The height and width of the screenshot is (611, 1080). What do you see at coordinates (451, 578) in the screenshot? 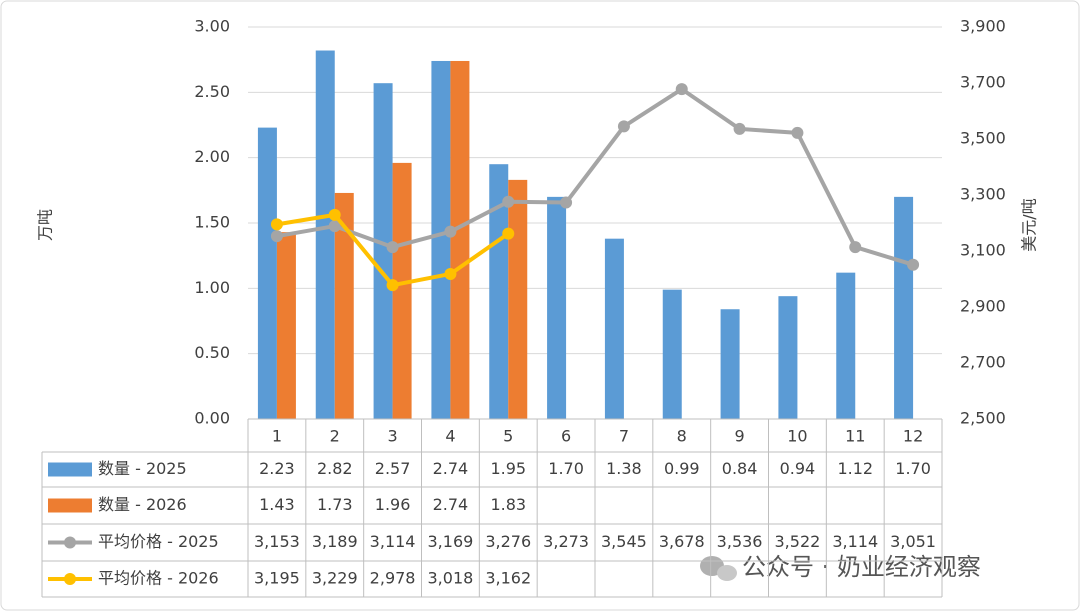
I see `table-cell: 3,018` at bounding box center [451, 578].